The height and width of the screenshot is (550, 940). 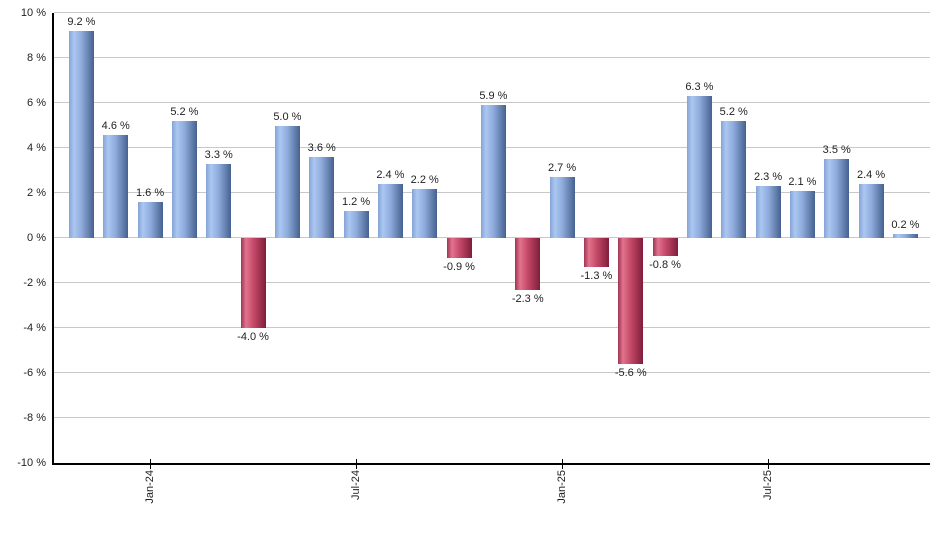 I want to click on bar-value-label: 1.6 %, so click(x=150, y=193).